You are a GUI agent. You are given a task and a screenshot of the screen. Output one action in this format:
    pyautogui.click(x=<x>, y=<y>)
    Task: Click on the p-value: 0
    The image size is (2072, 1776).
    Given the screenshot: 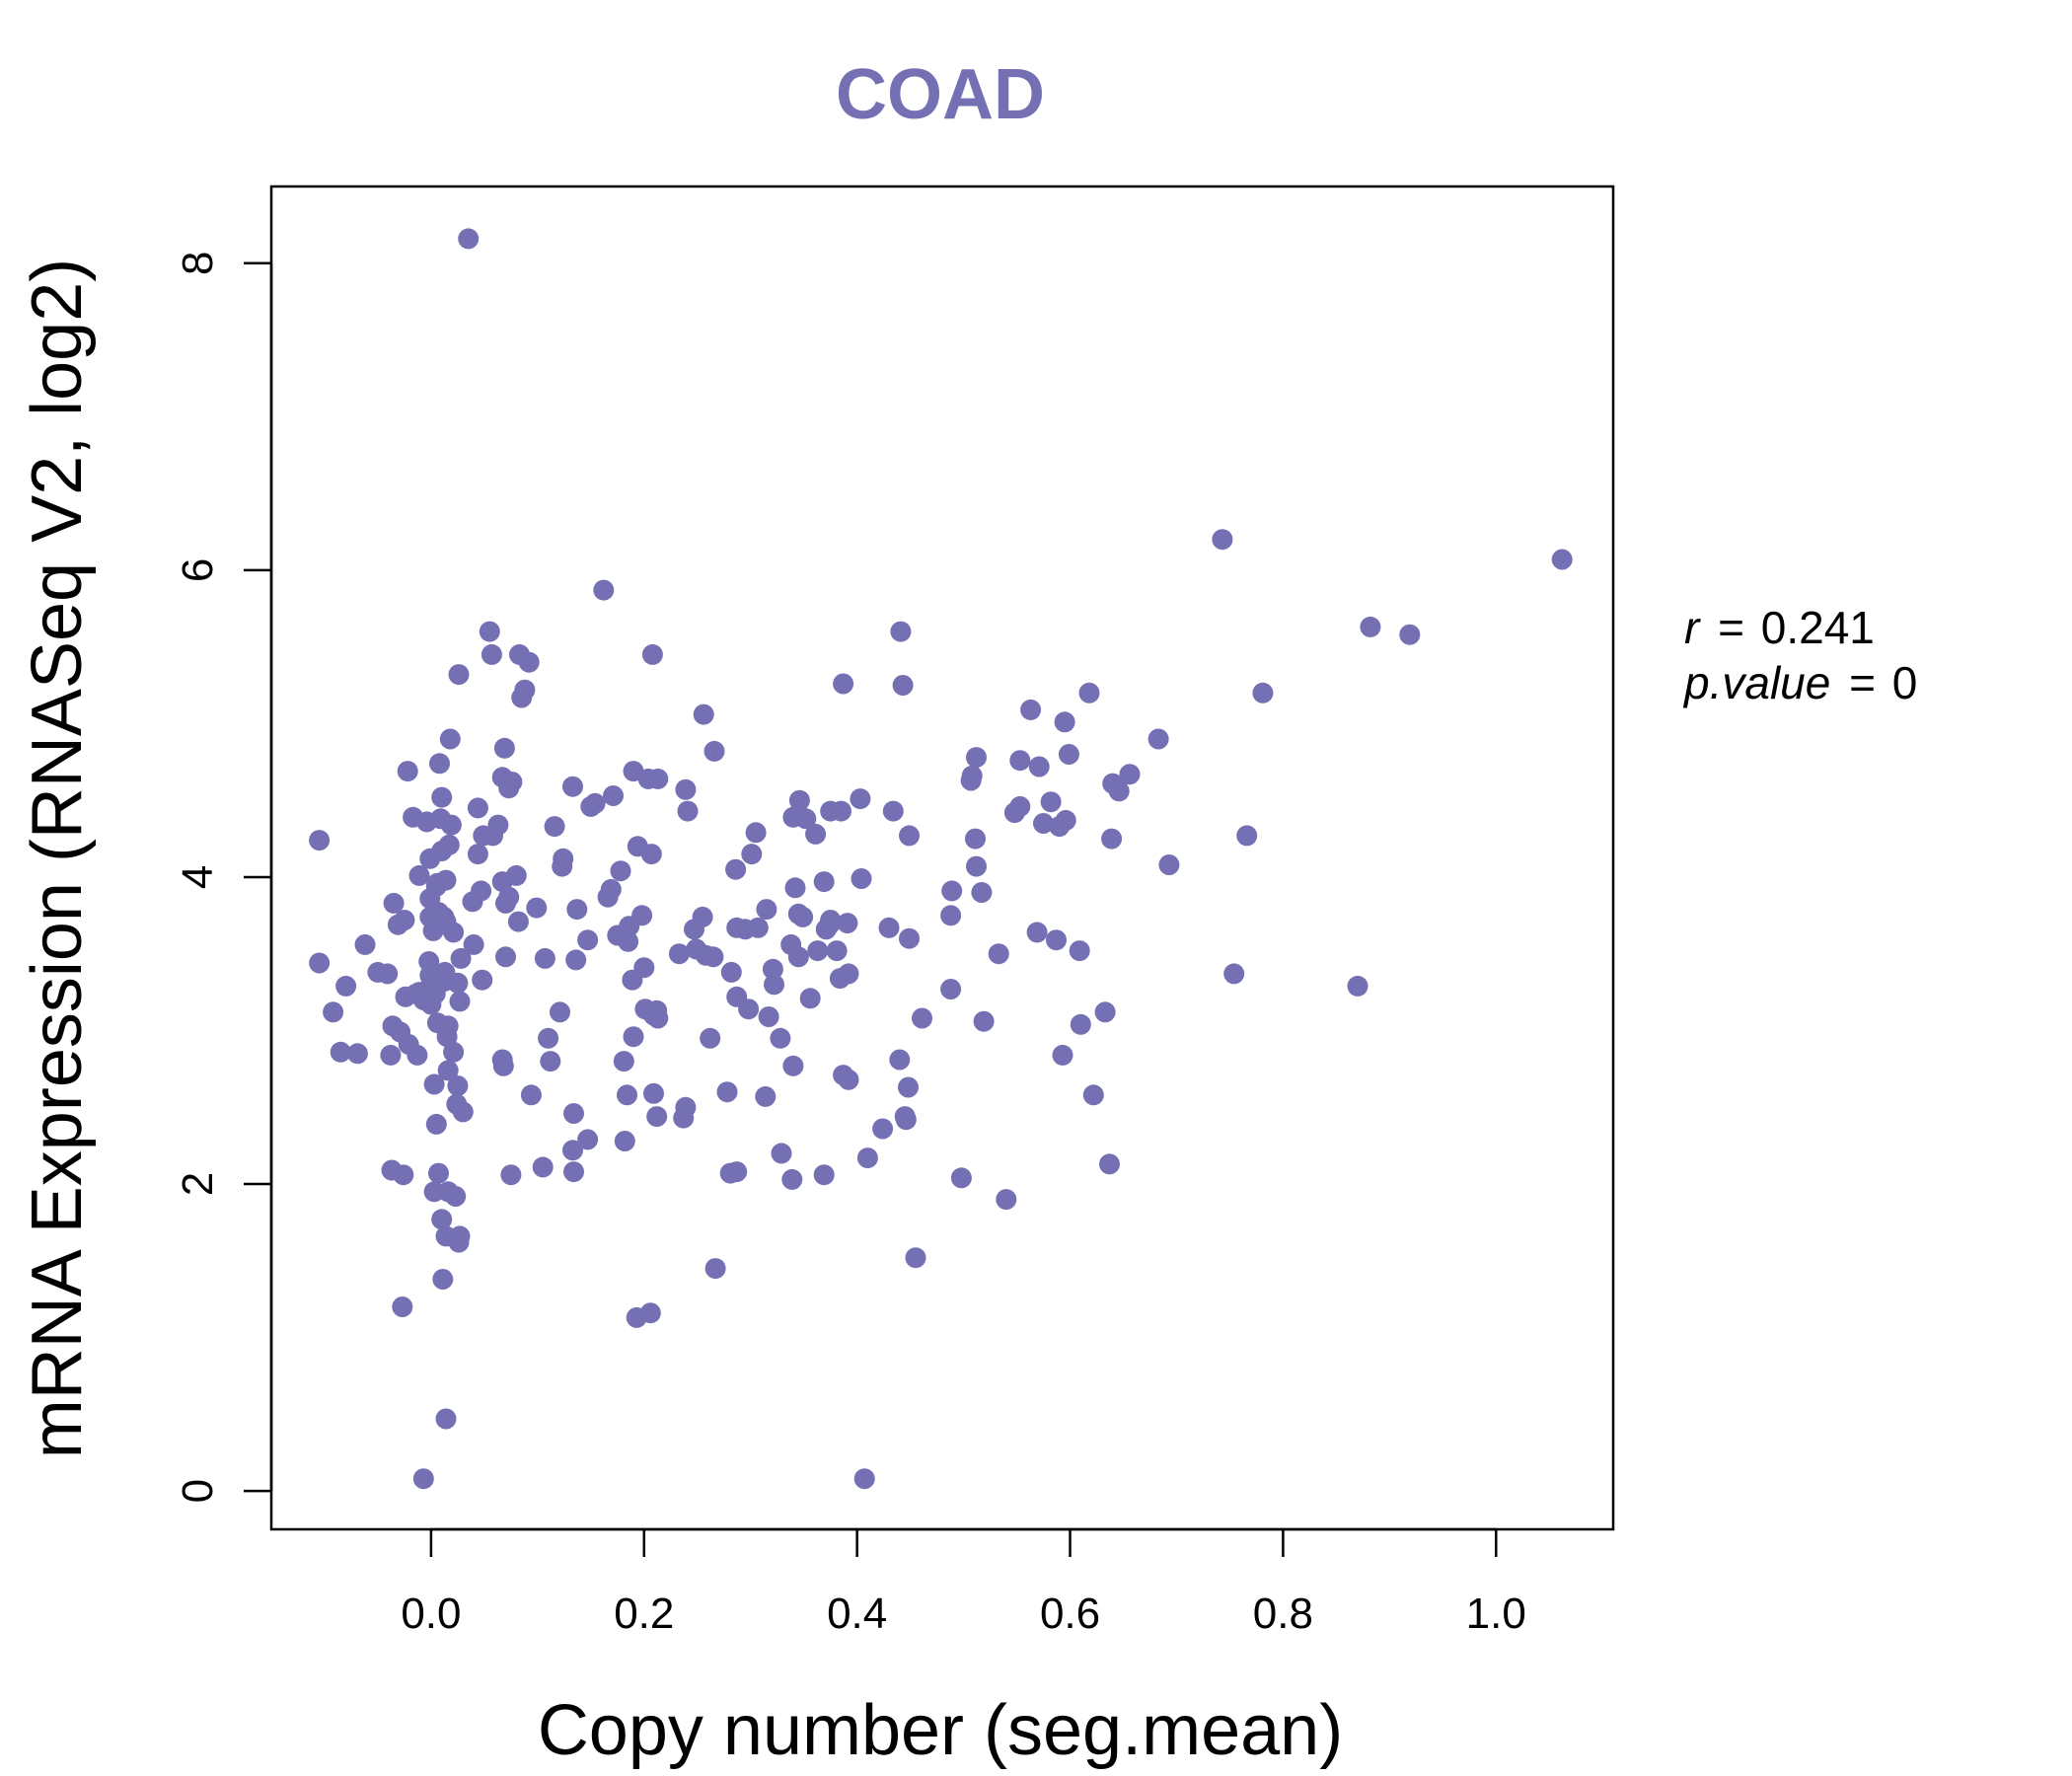 What is the action you would take?
    pyautogui.click(x=1905, y=683)
    